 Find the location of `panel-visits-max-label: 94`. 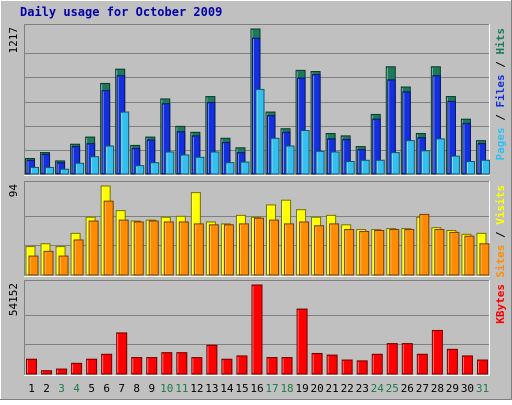

panel-visits-max-label: 94 is located at coordinates (13, 191).